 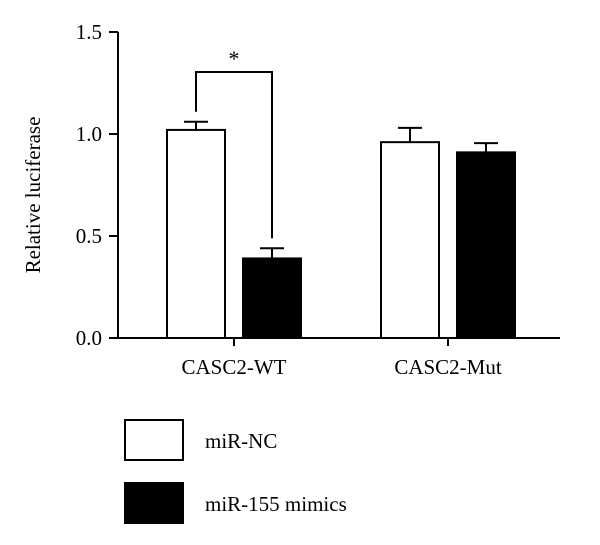 I want to click on y-tick-label: 1.0, so click(x=89, y=134).